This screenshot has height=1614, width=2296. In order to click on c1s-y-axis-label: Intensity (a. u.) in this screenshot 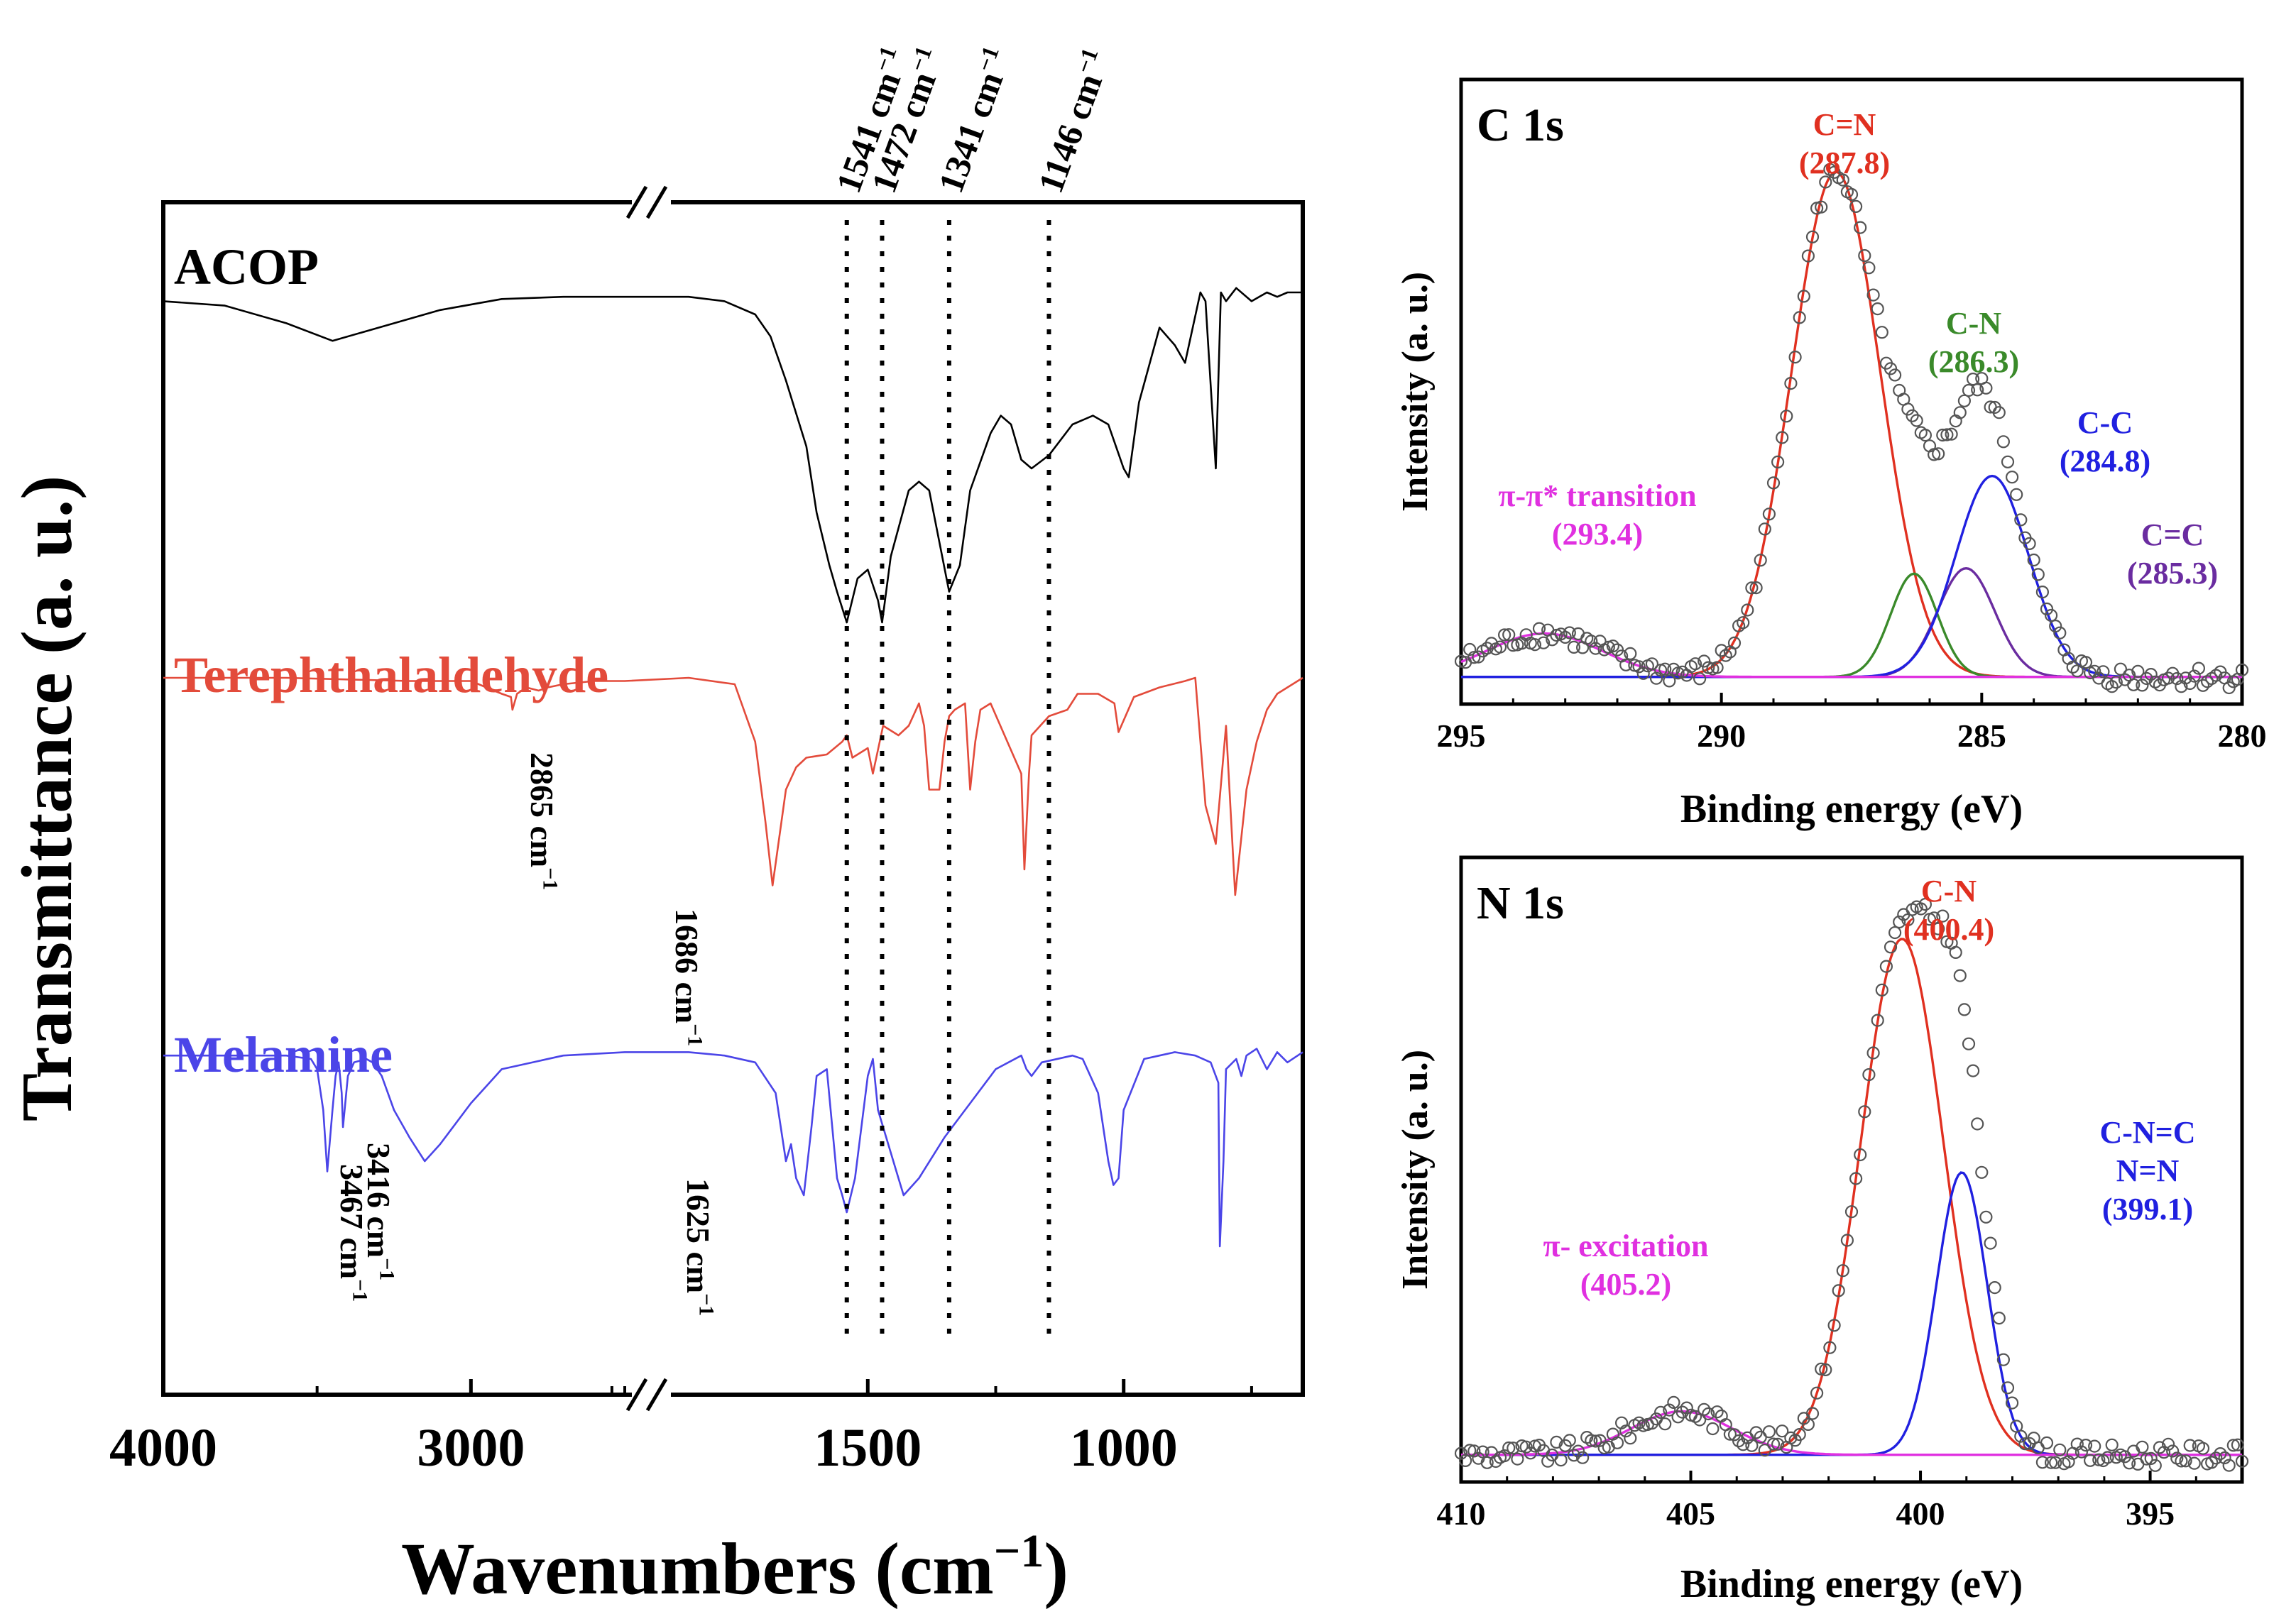, I will do `click(1415, 392)`.